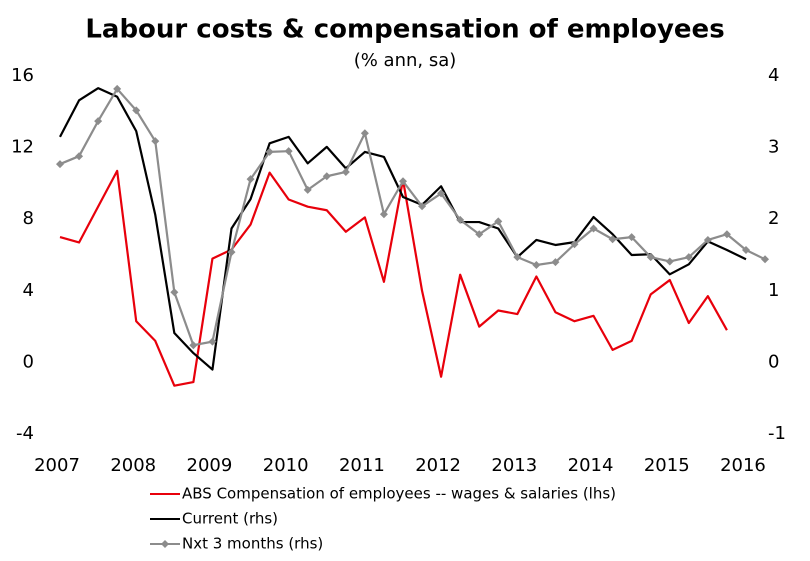 The image size is (810, 561). What do you see at coordinates (230, 519) in the screenshot?
I see `legend-label: Current (rhs)` at bounding box center [230, 519].